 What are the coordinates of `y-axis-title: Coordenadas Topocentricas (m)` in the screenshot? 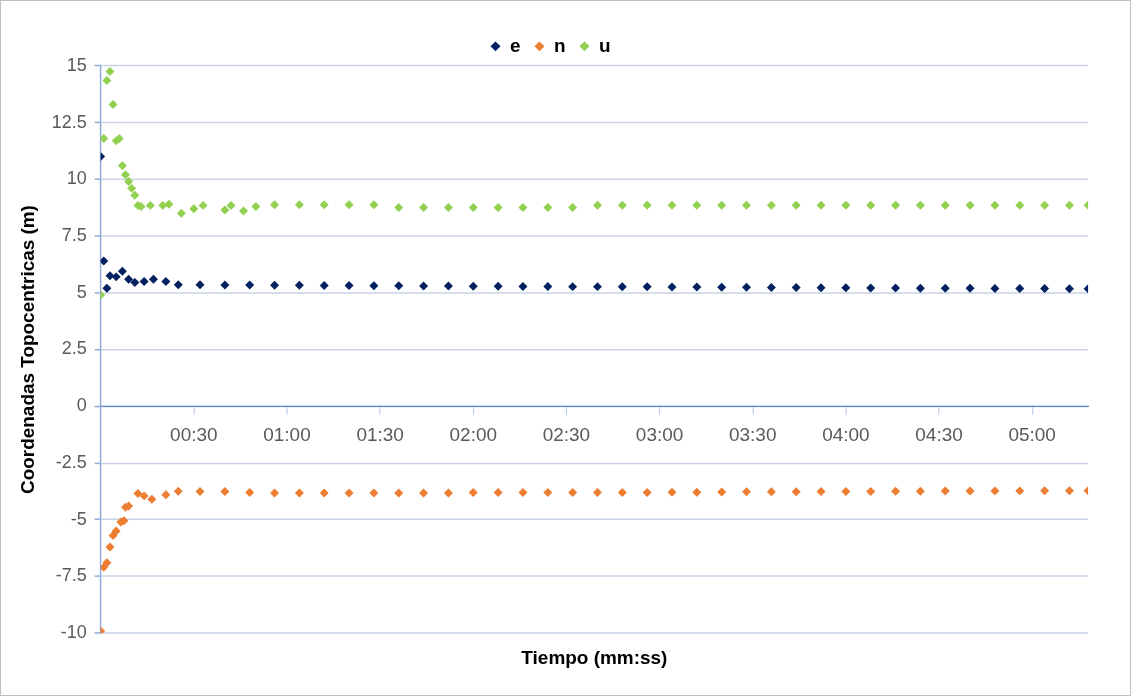 It's located at (27, 349).